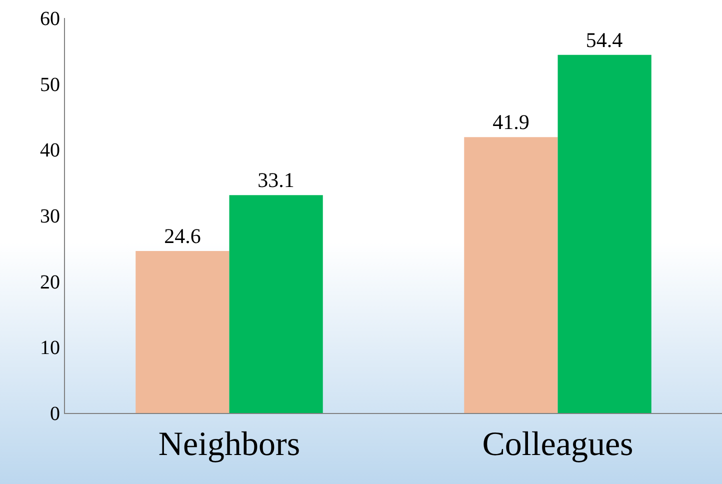 The width and height of the screenshot is (722, 484). What do you see at coordinates (50, 217) in the screenshot?
I see `y-tick-label: 30` at bounding box center [50, 217].